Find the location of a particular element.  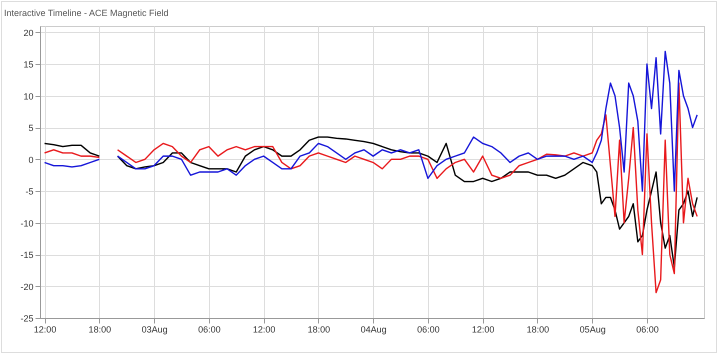

y-tick-label: 15 is located at coordinates (28, 65).